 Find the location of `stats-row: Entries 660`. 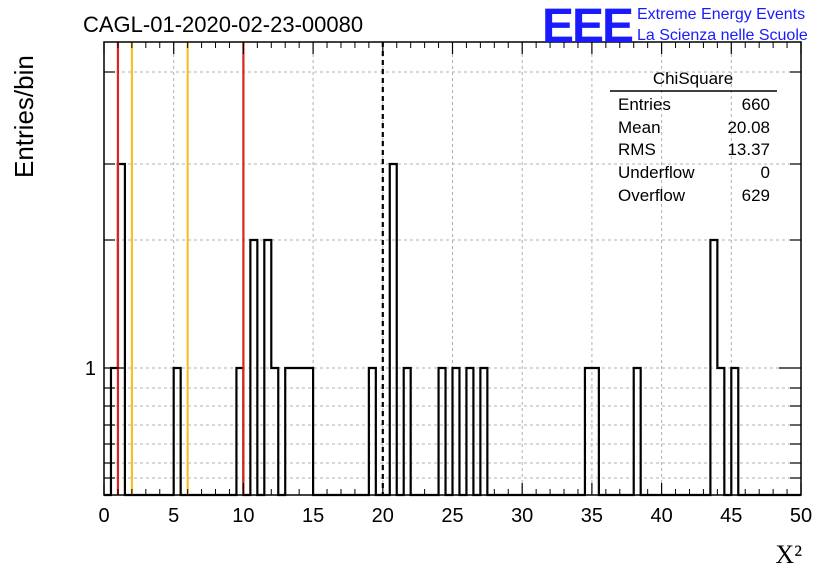

stats-row: Entries 660 is located at coordinates (694, 104).